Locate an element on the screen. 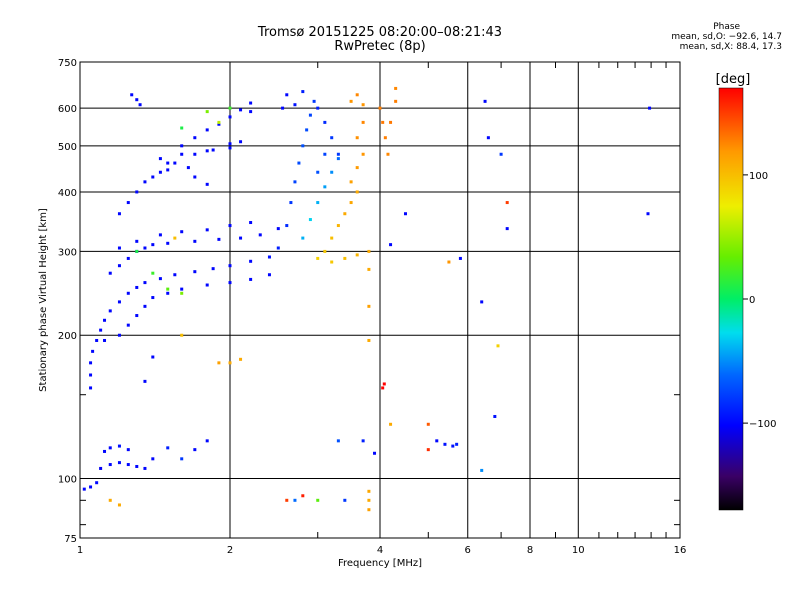 The width and height of the screenshot is (800, 600). colorbar-tick-label: −100 is located at coordinates (762, 424).